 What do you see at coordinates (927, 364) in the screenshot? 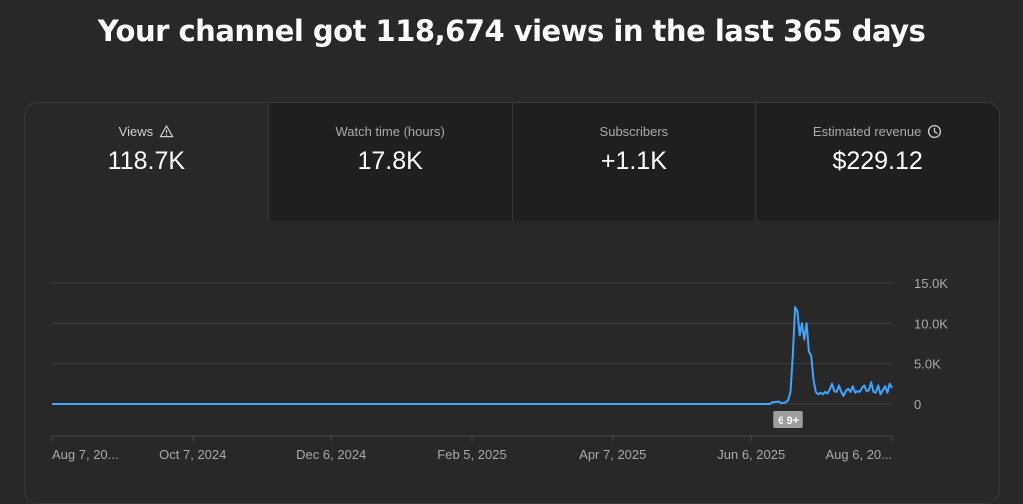
I see `y-tick-label: 5.0K` at bounding box center [927, 364].